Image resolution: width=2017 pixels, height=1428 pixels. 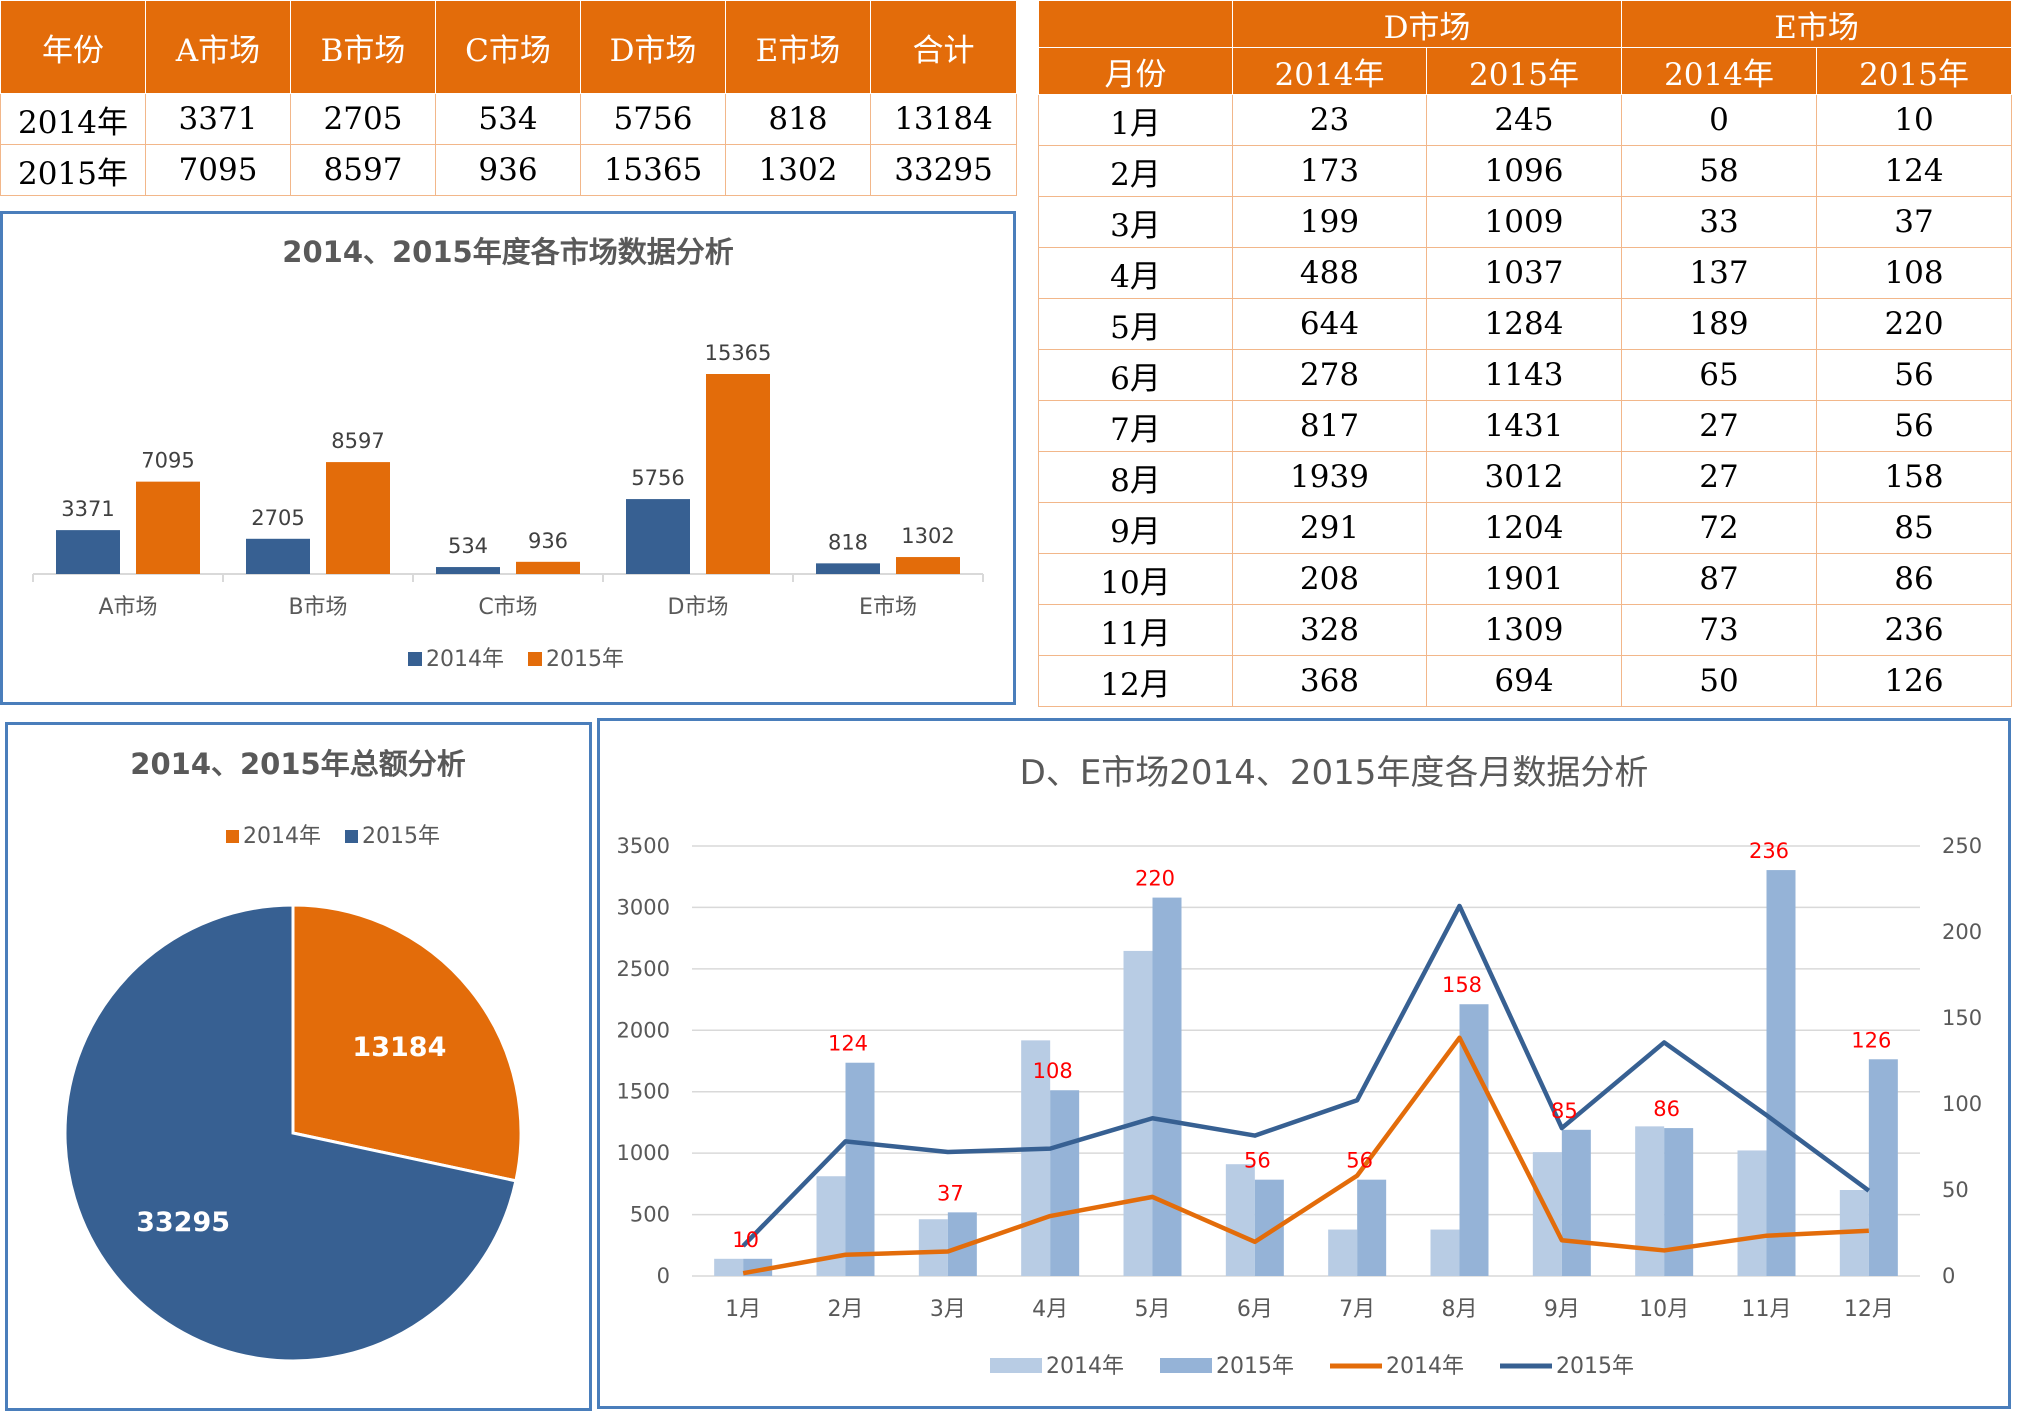 What do you see at coordinates (1719, 477) in the screenshot?
I see `table-cell: 27` at bounding box center [1719, 477].